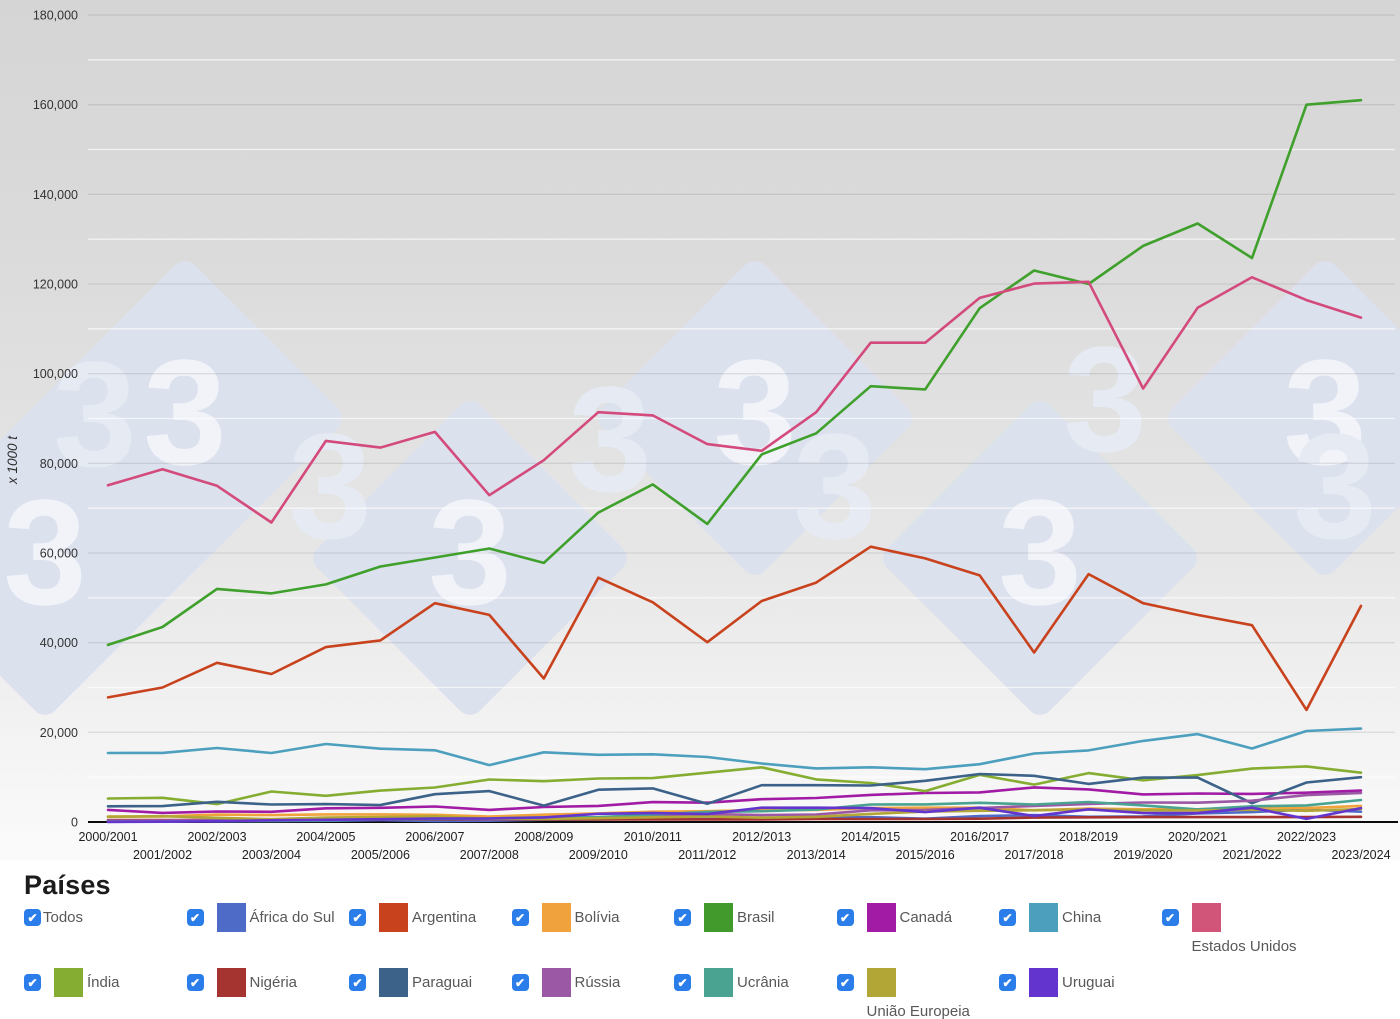 The image size is (1400, 1019). What do you see at coordinates (816, 855) in the screenshot?
I see `x-axis-tick-label: 2013/2014` at bounding box center [816, 855].